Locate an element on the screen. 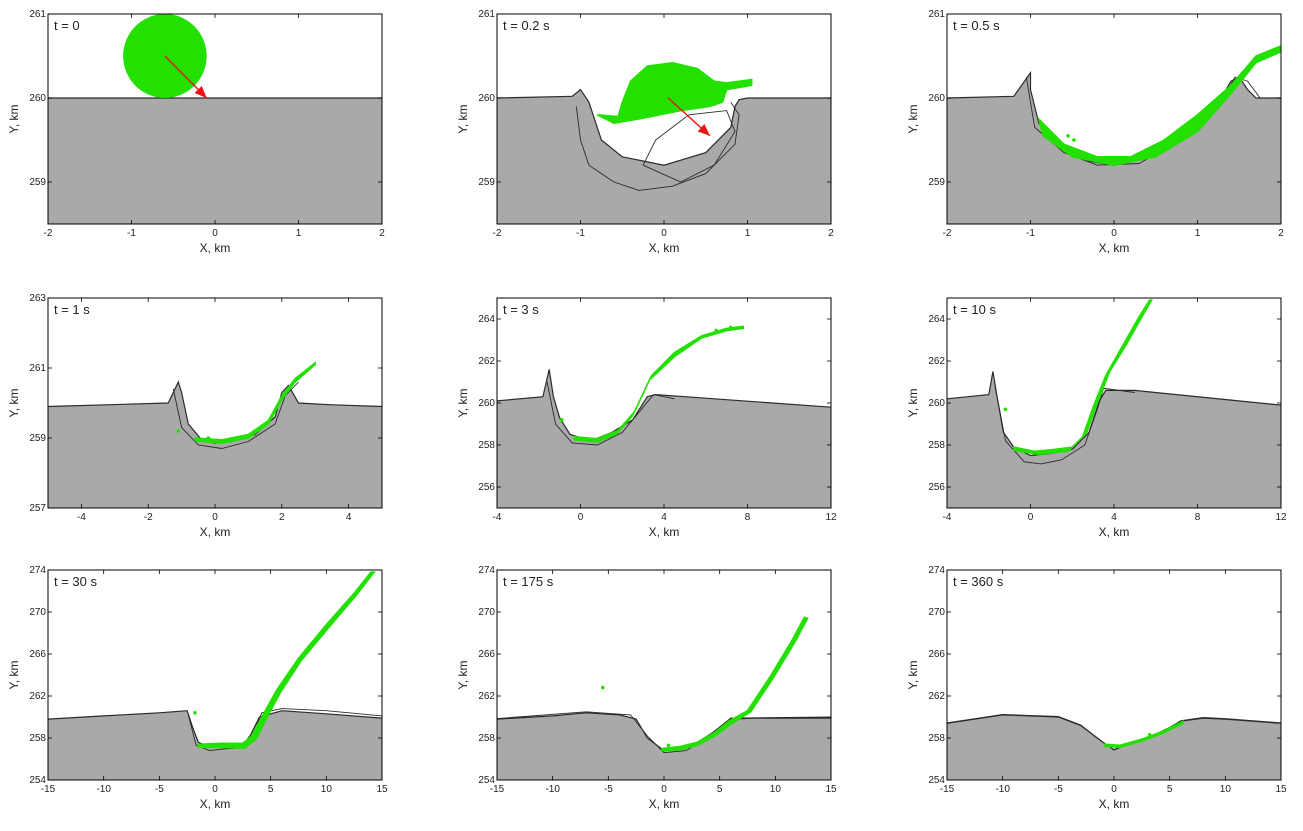  panel-f: -4 0 4 8 12 256 258 260 262 264 X, km Y, km t = 10 s is located at coordinates (1096, 418).